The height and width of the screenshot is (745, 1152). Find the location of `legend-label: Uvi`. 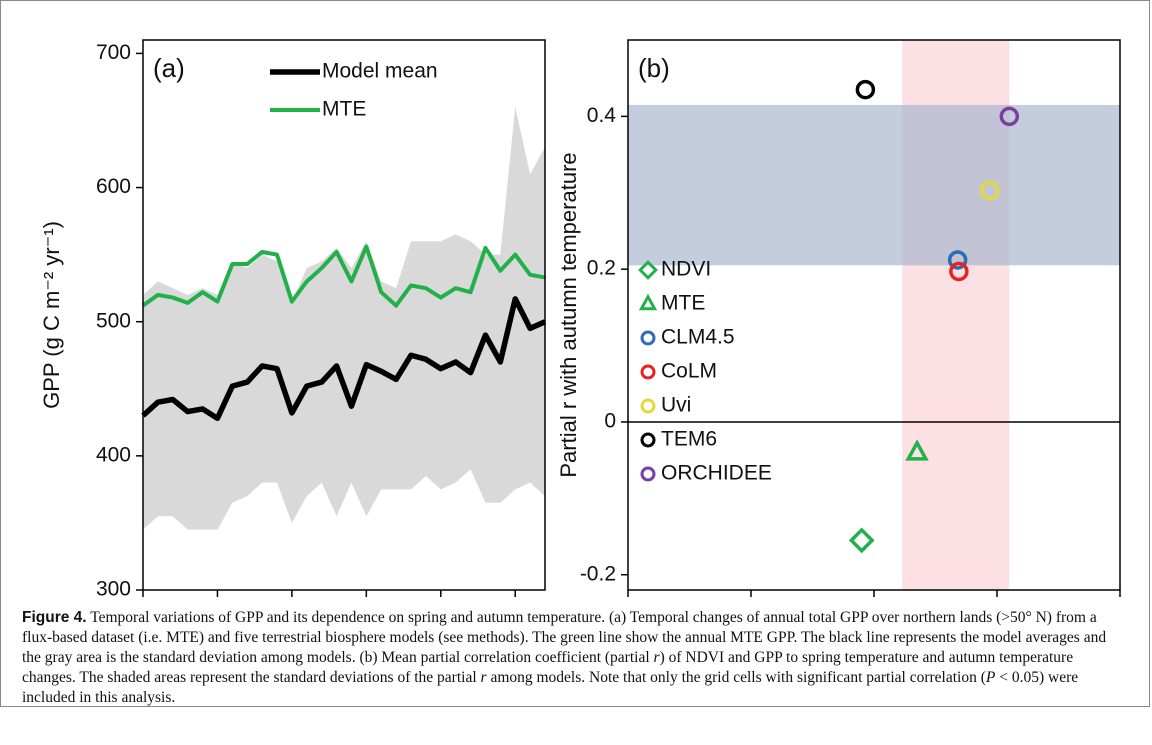

legend-label: Uvi is located at coordinates (676, 405).